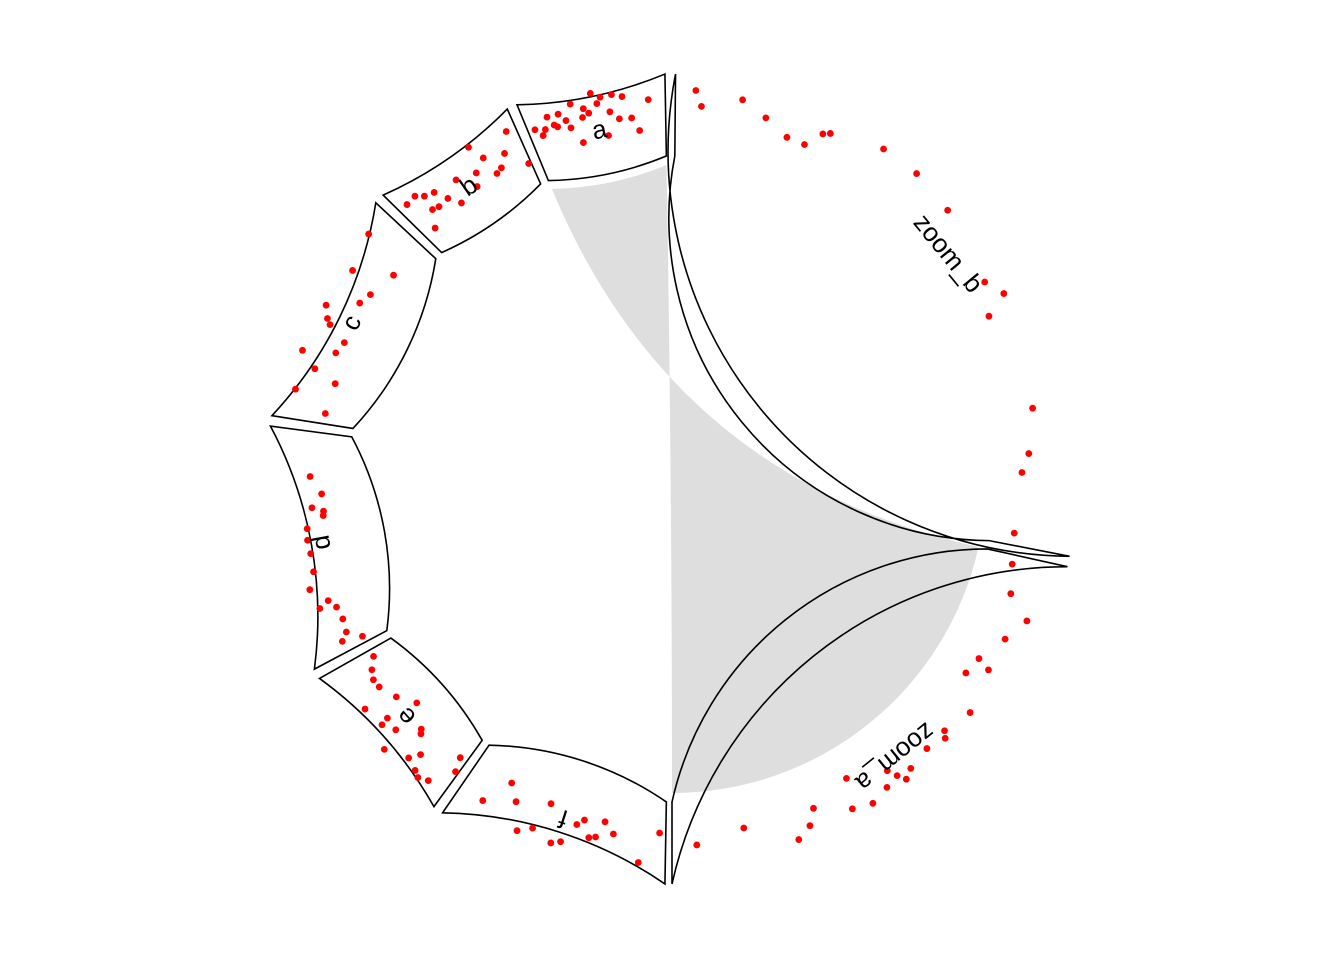  What do you see at coordinates (949, 253) in the screenshot?
I see `sector-label-zoom_b: zoom_b` at bounding box center [949, 253].